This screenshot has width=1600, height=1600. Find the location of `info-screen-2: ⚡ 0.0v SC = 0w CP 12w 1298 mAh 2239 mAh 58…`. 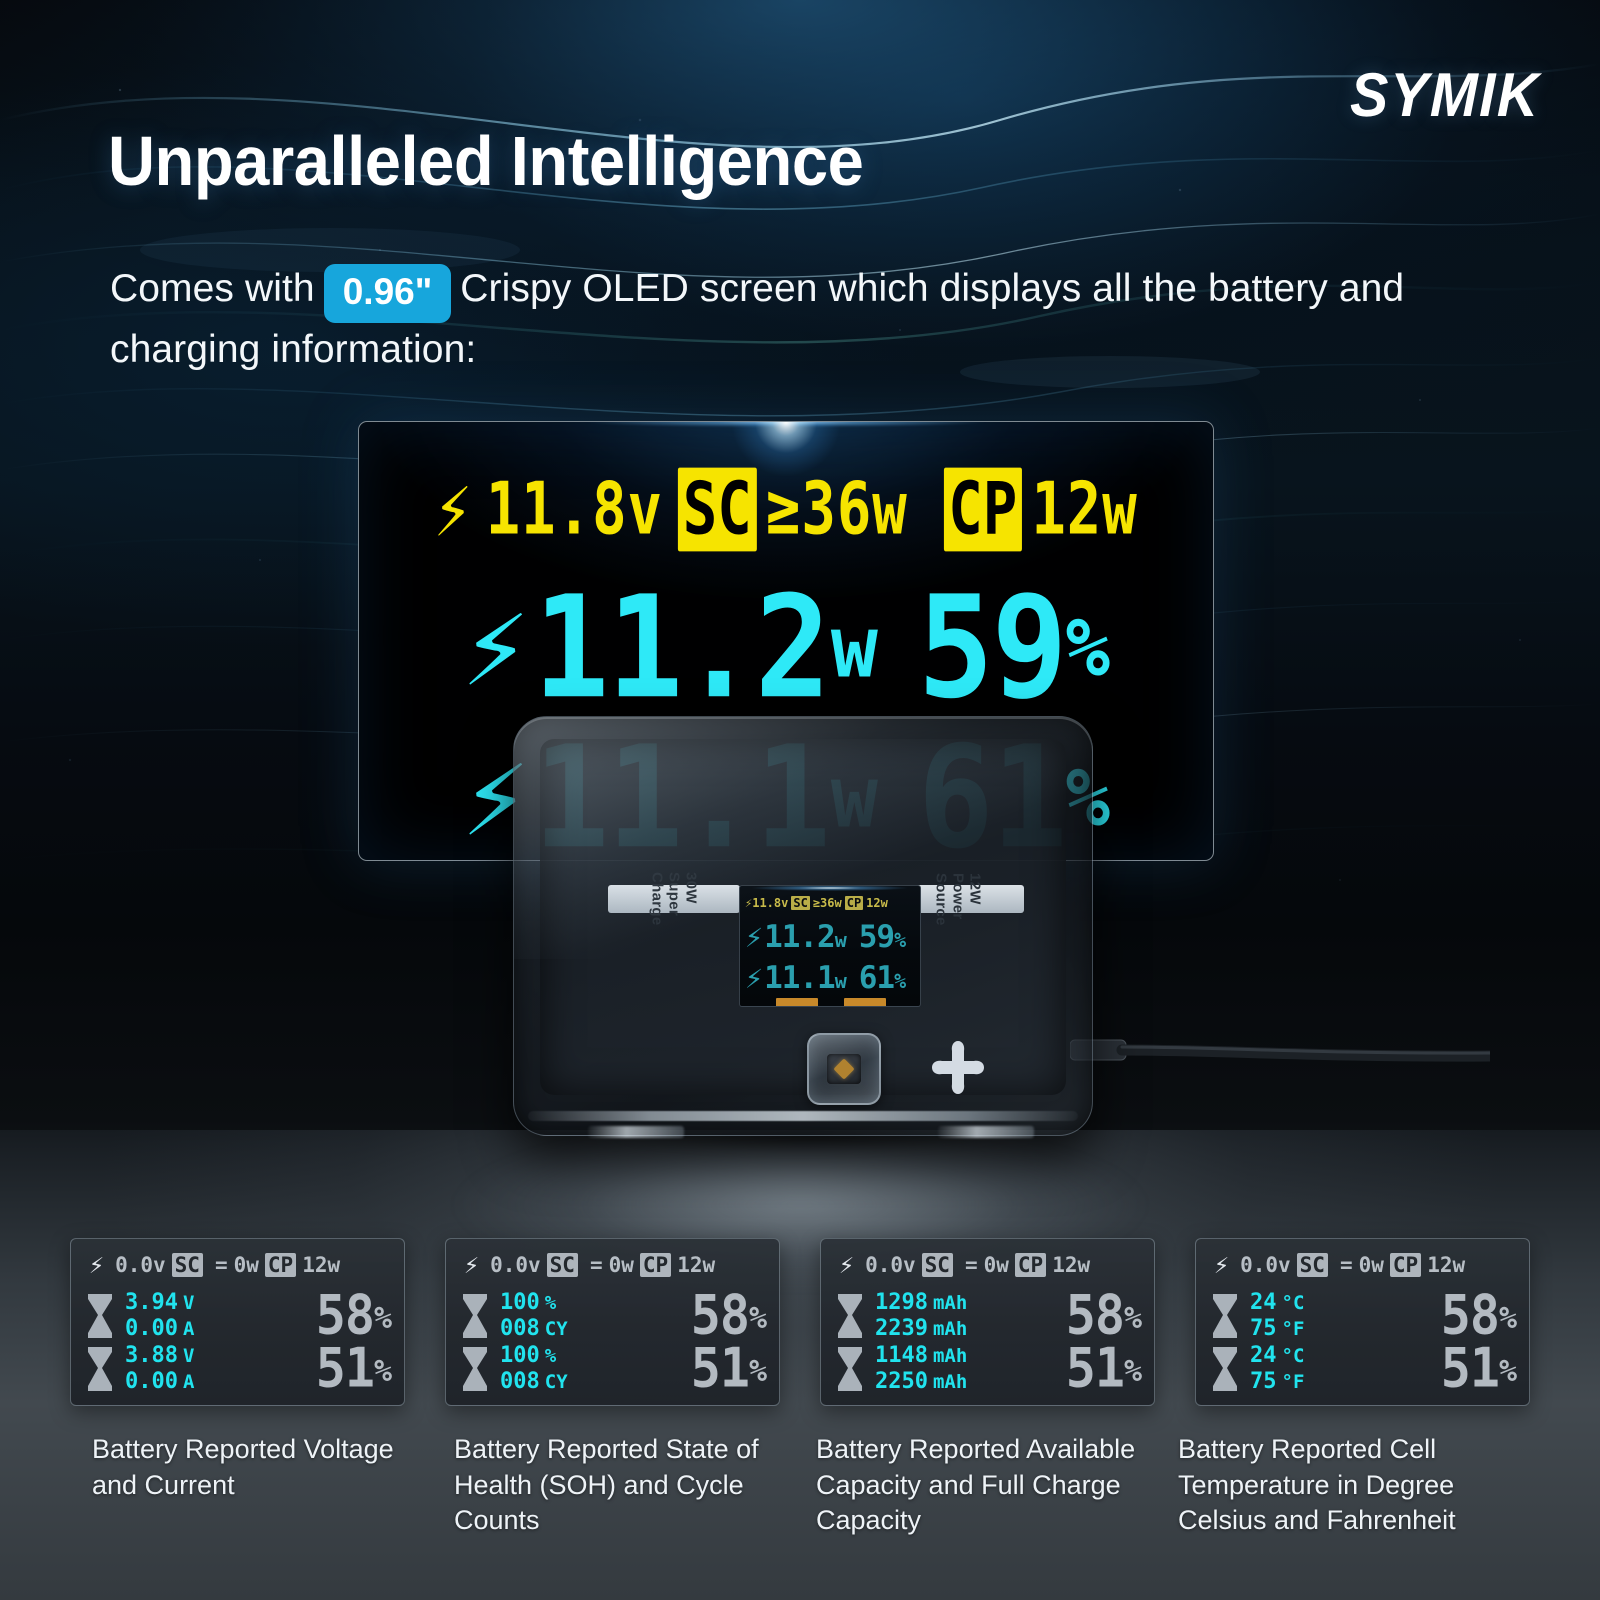

info-screen-2: ⚡ 0.0v SC = 0w CP 12w 1298 mAh 2239 mAh 58… is located at coordinates (987, 1322).